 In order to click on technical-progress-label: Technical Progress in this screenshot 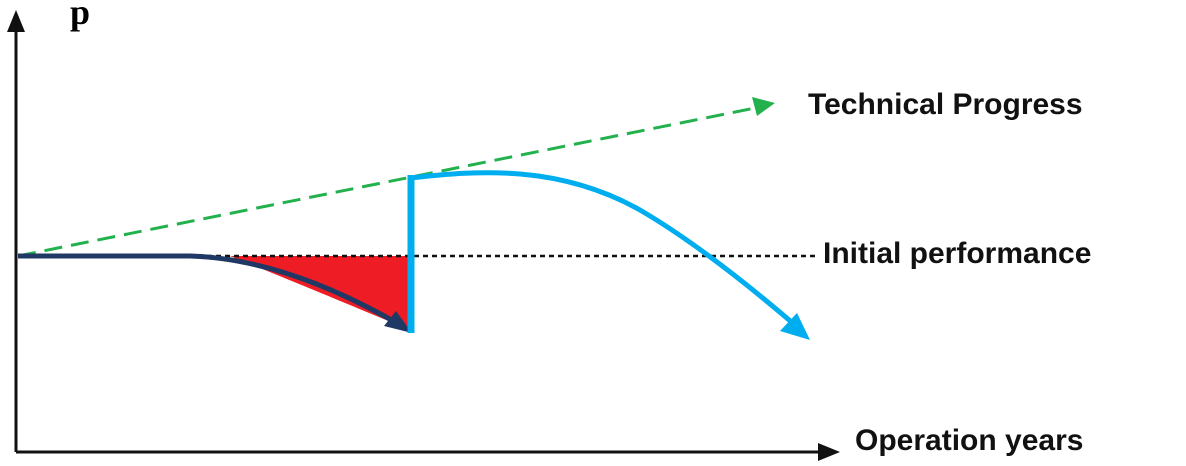, I will do `click(945, 104)`.